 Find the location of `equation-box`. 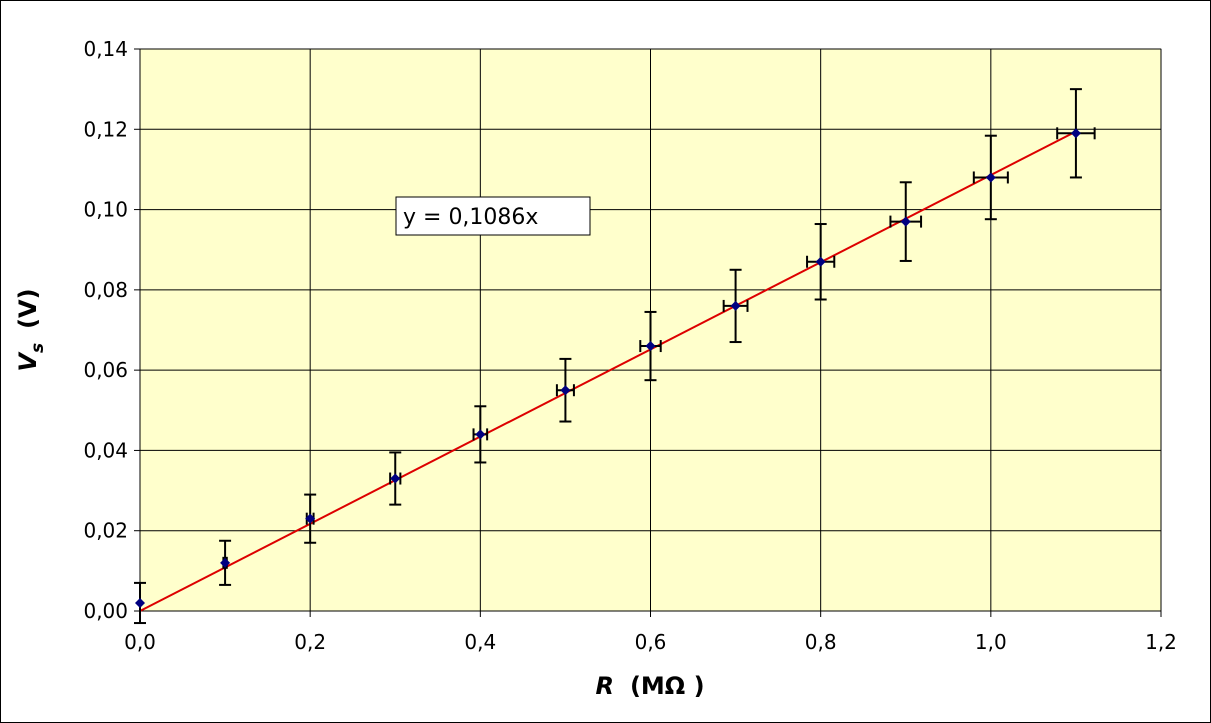

equation-box is located at coordinates (493, 216).